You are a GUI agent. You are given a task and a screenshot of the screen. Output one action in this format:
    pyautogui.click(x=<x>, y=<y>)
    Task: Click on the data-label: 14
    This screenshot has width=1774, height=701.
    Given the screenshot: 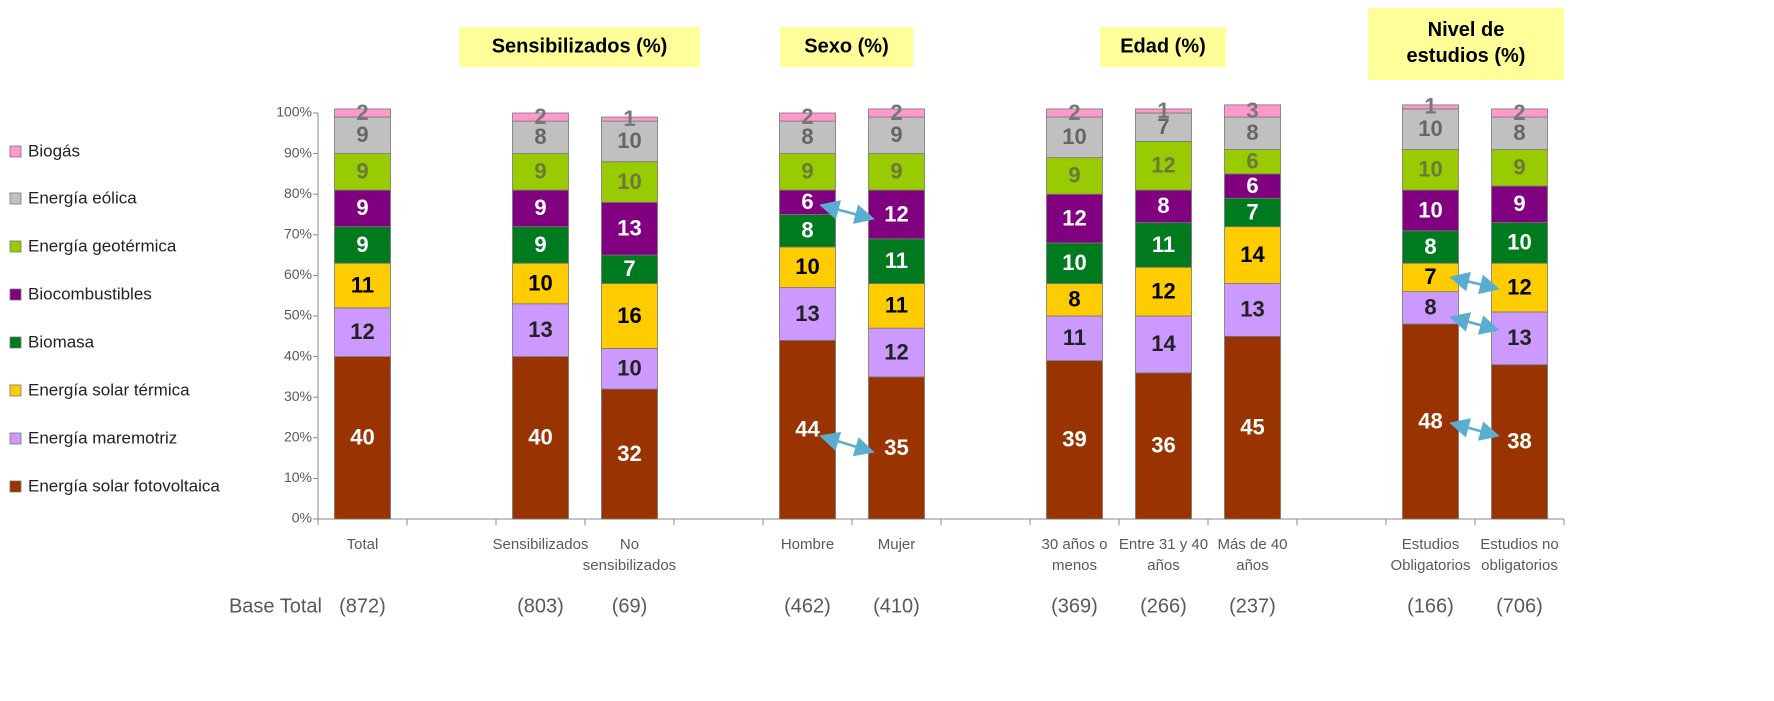 What is the action you would take?
    pyautogui.click(x=1252, y=254)
    